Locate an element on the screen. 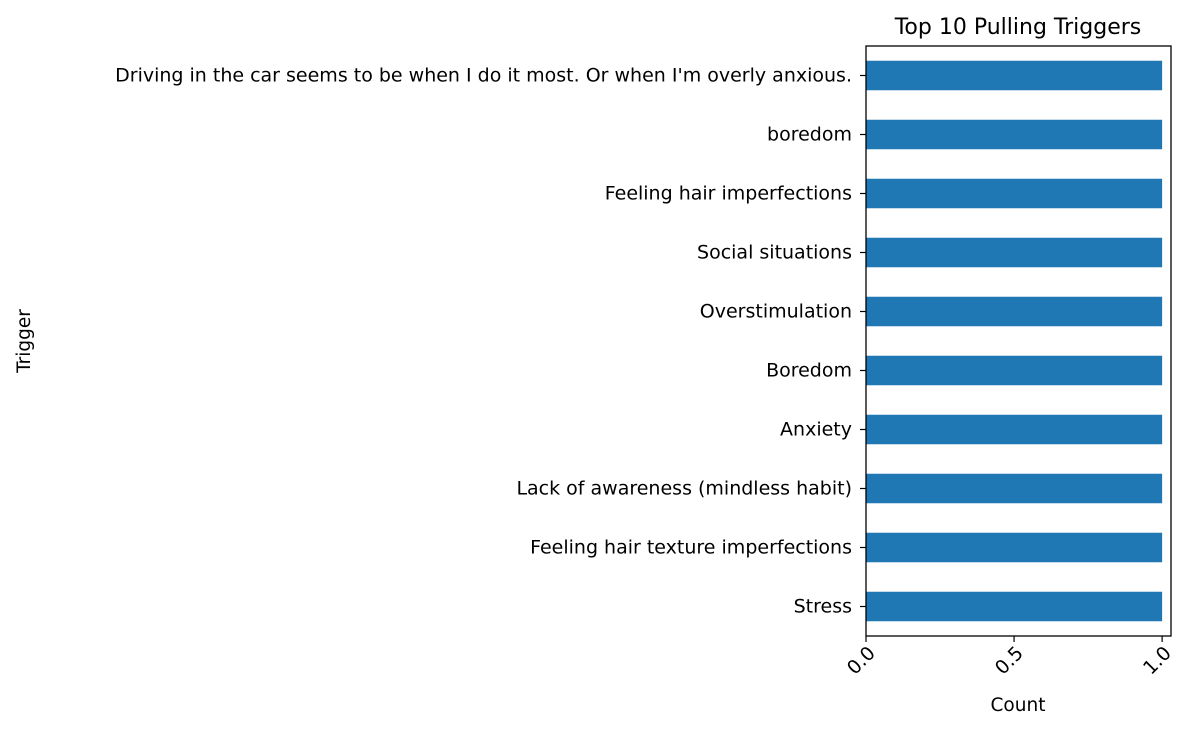 The height and width of the screenshot is (731, 1190). y-tick-label: Feeling hair imperfections is located at coordinates (728, 194).